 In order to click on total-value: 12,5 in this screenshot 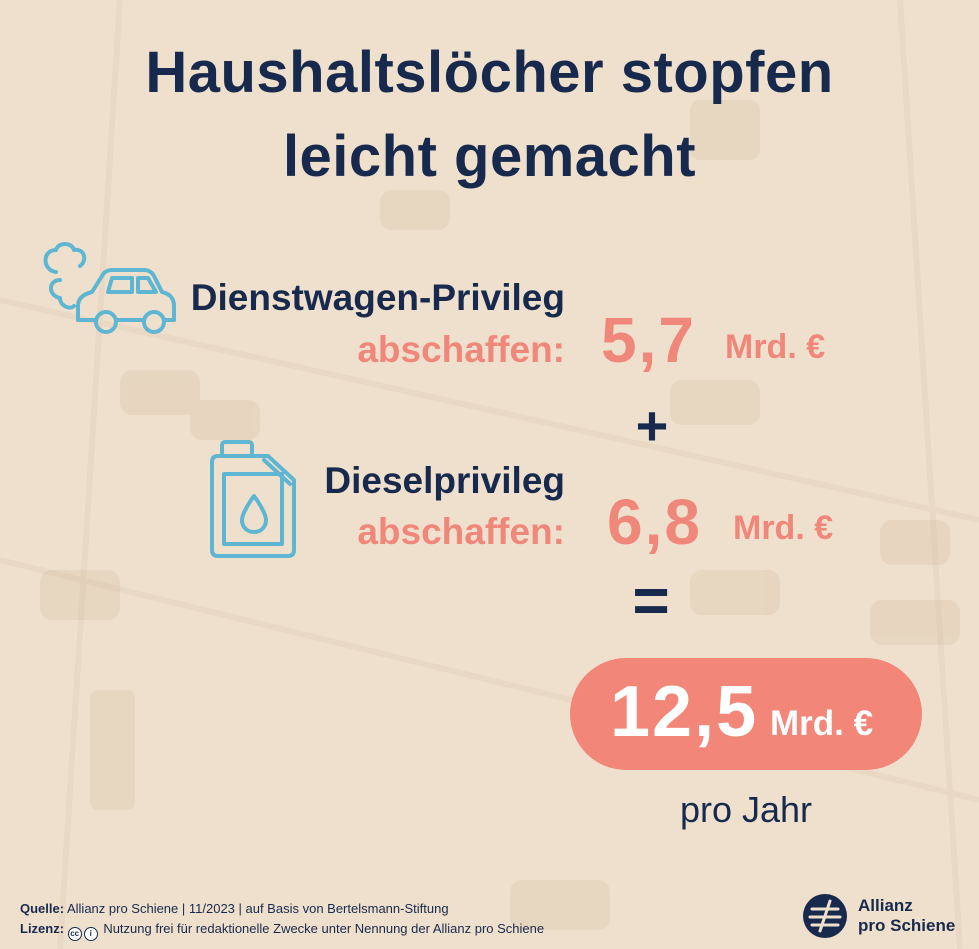, I will do `click(684, 712)`.